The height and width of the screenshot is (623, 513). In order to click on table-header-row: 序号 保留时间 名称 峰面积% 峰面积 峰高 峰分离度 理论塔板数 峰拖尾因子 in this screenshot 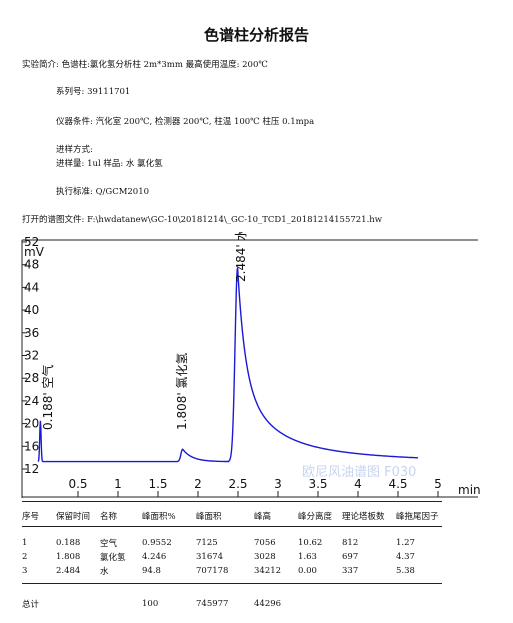, I will do `click(237, 516)`.